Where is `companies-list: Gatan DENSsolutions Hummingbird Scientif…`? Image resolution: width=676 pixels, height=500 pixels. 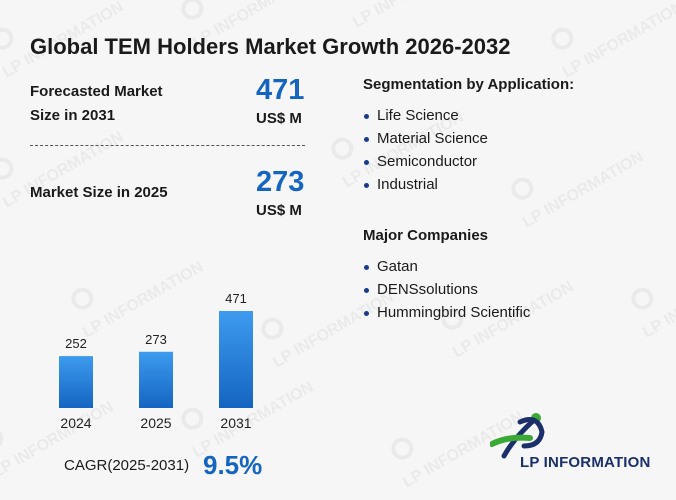 companies-list: Gatan DENSsolutions Hummingbird Scientif… is located at coordinates (446, 289).